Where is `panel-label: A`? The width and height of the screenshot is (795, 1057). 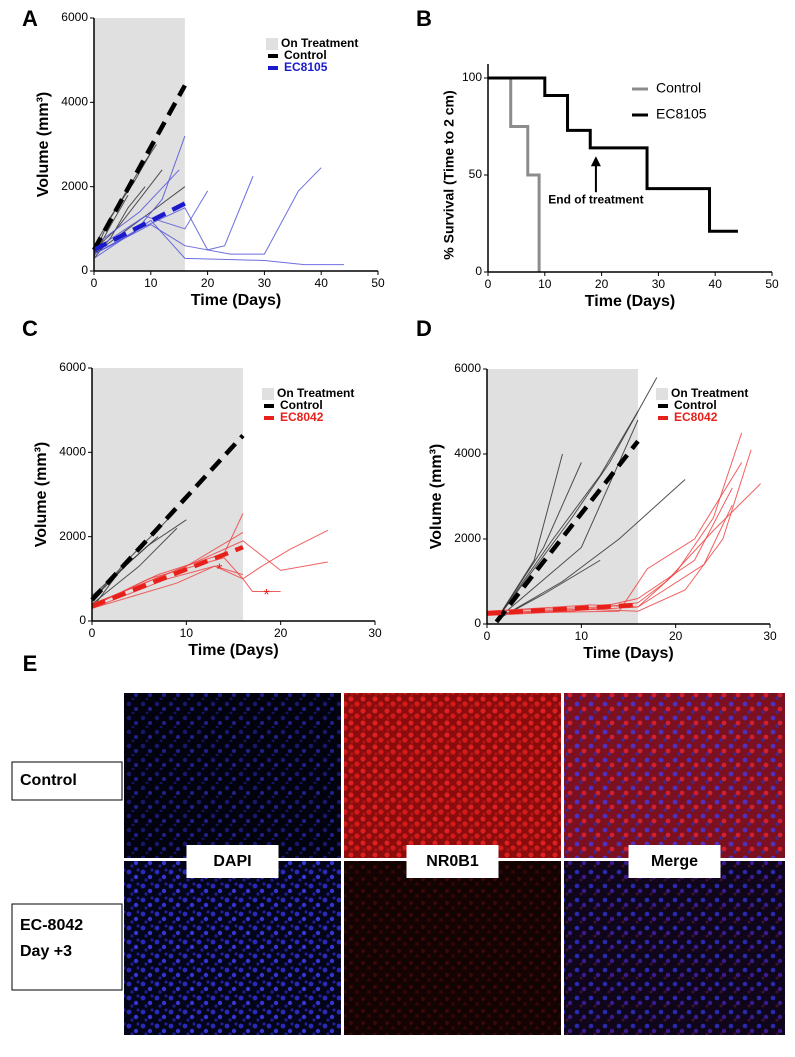 panel-label: A is located at coordinates (30, 18).